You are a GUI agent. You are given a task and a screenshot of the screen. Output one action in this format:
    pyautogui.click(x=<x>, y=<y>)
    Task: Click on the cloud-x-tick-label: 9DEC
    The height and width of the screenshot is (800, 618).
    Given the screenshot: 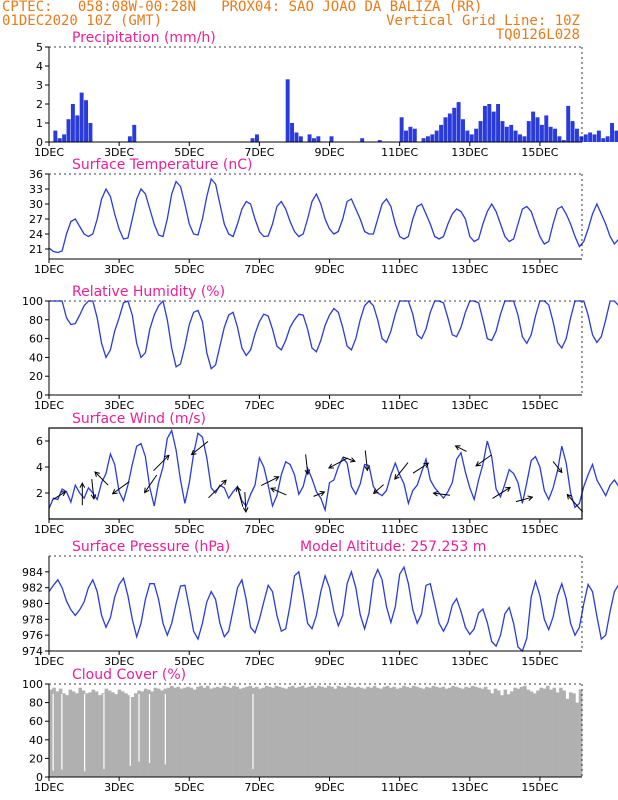 What is the action you would take?
    pyautogui.click(x=329, y=787)
    